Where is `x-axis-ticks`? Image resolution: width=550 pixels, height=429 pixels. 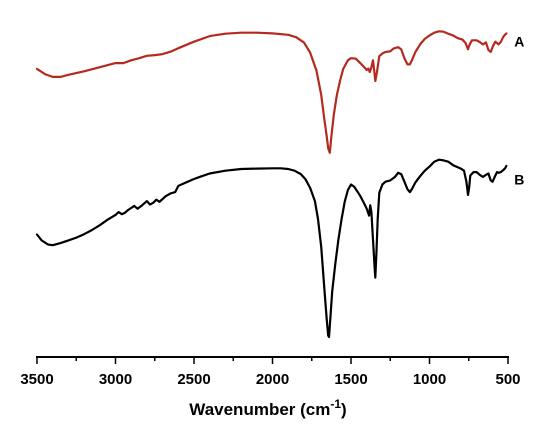 x-axis-ticks is located at coordinates (272, 360).